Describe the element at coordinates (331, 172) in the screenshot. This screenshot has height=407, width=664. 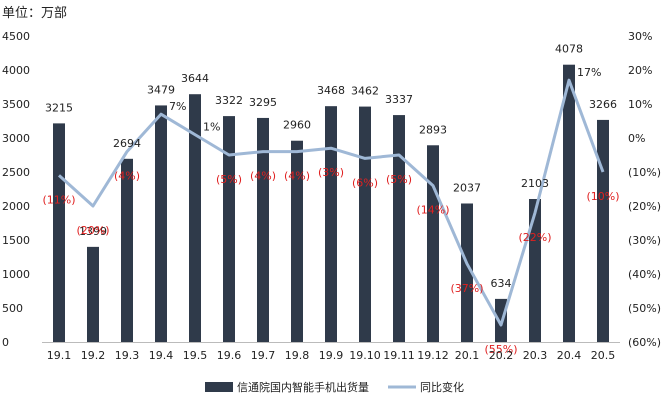
I see `yoy-value-label: (3%)` at that location.